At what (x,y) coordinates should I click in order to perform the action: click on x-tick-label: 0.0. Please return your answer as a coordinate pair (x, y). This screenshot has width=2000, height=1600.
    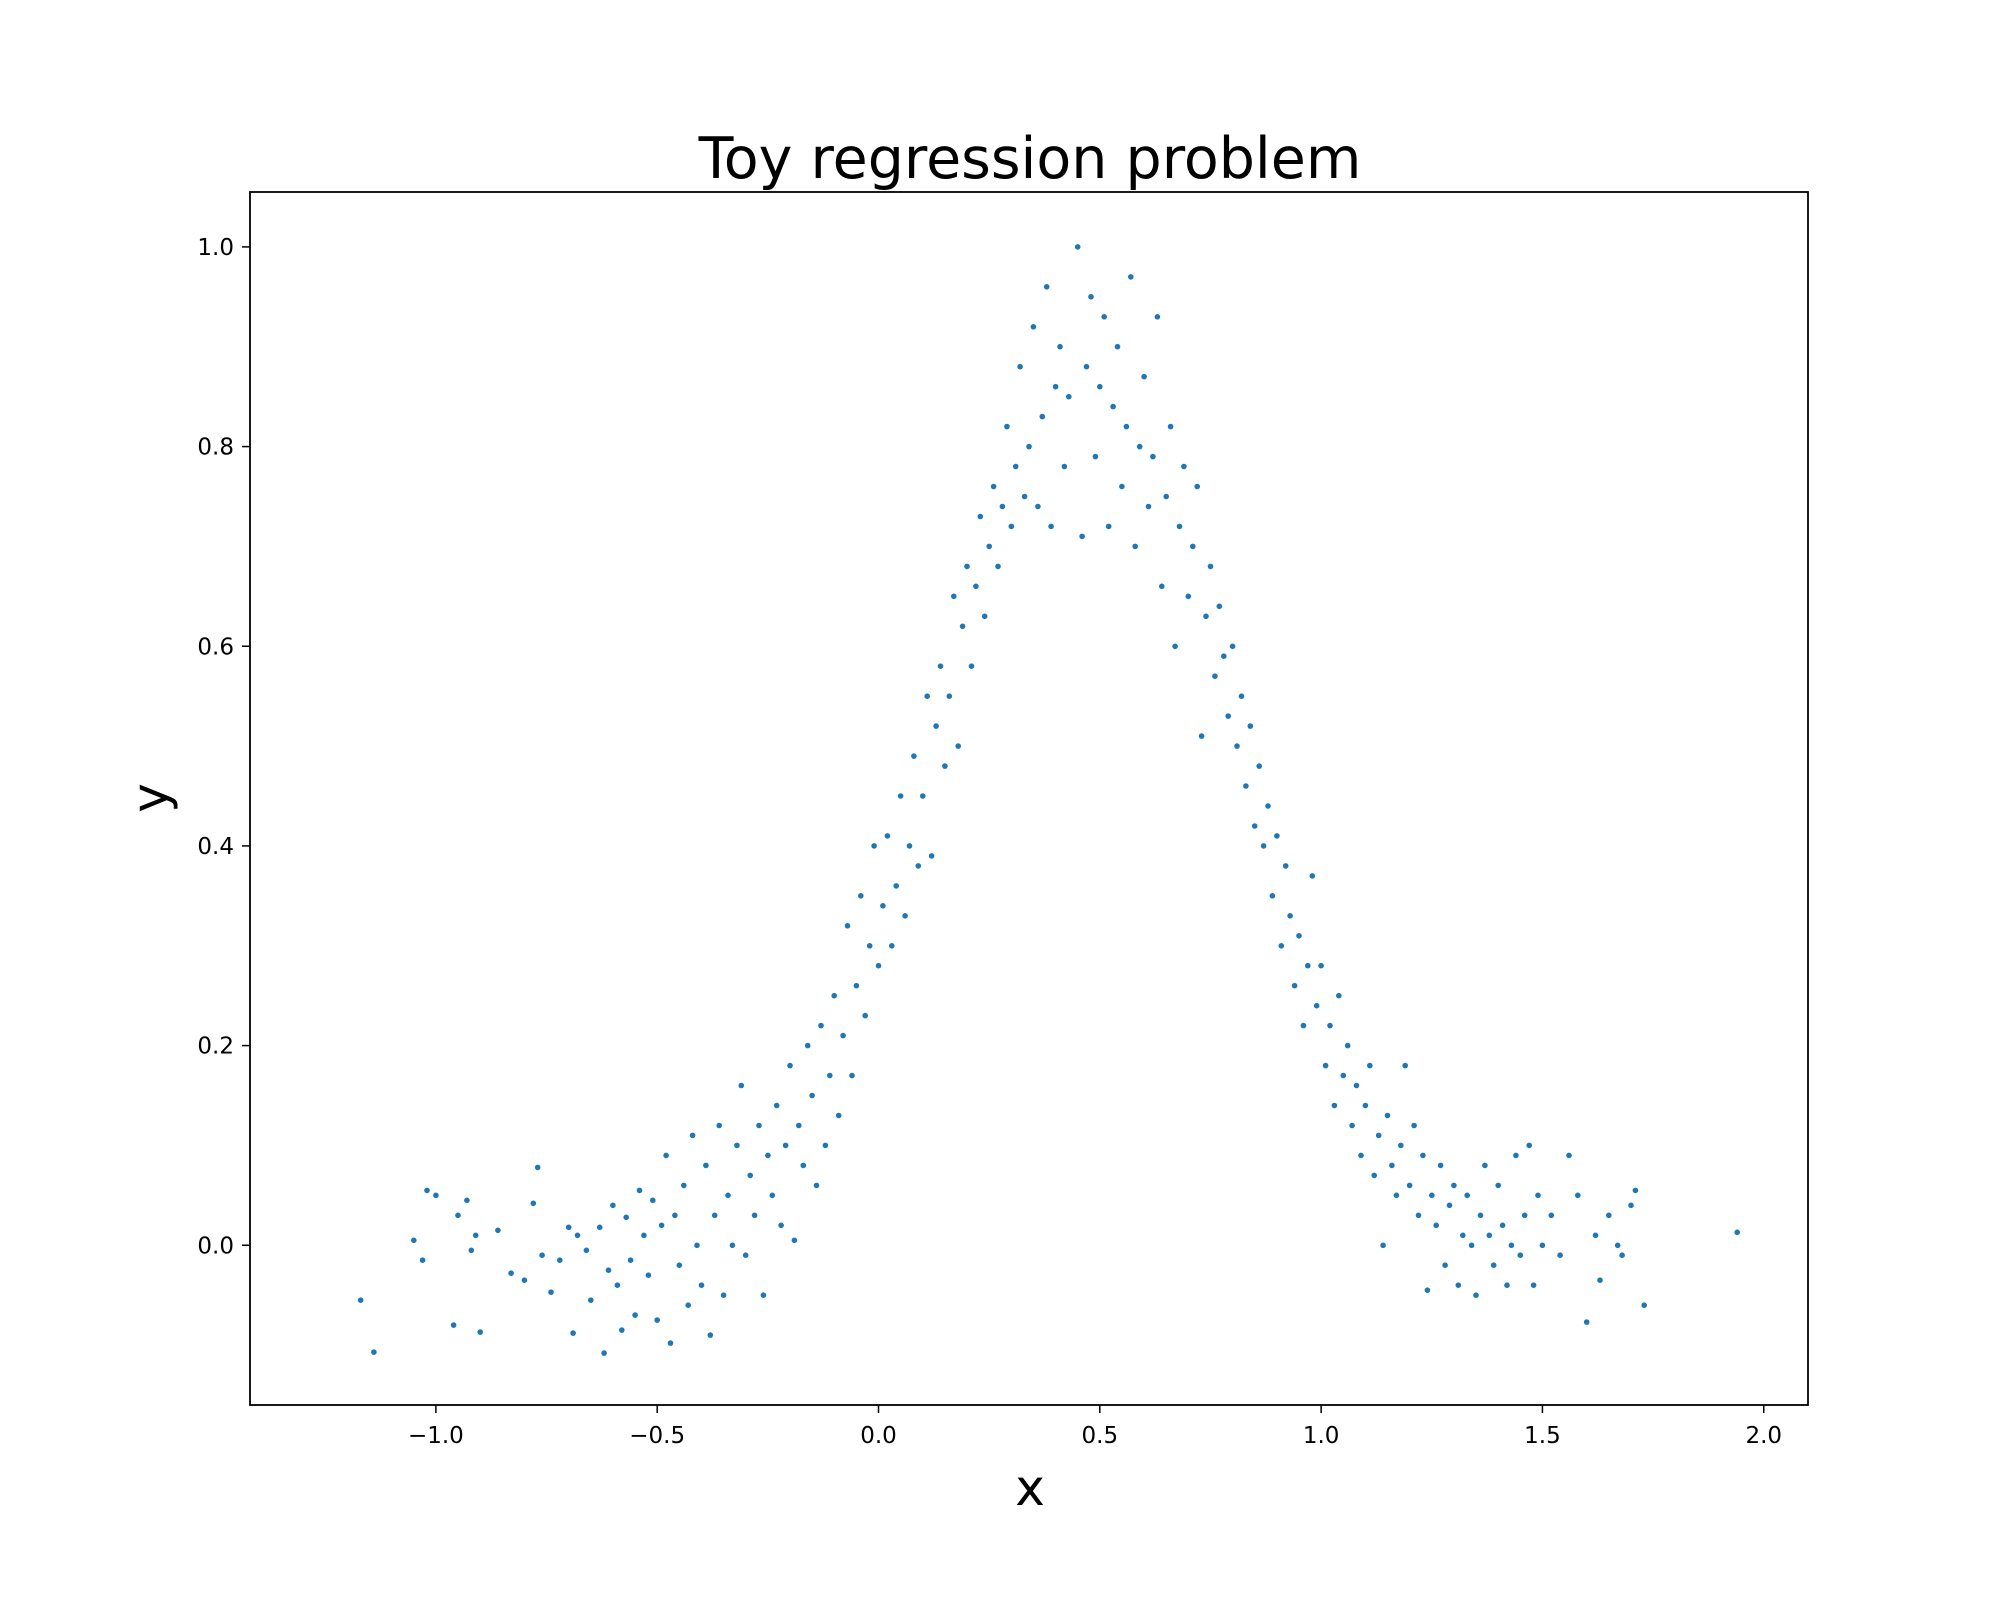
    Looking at the image, I should click on (878, 1436).